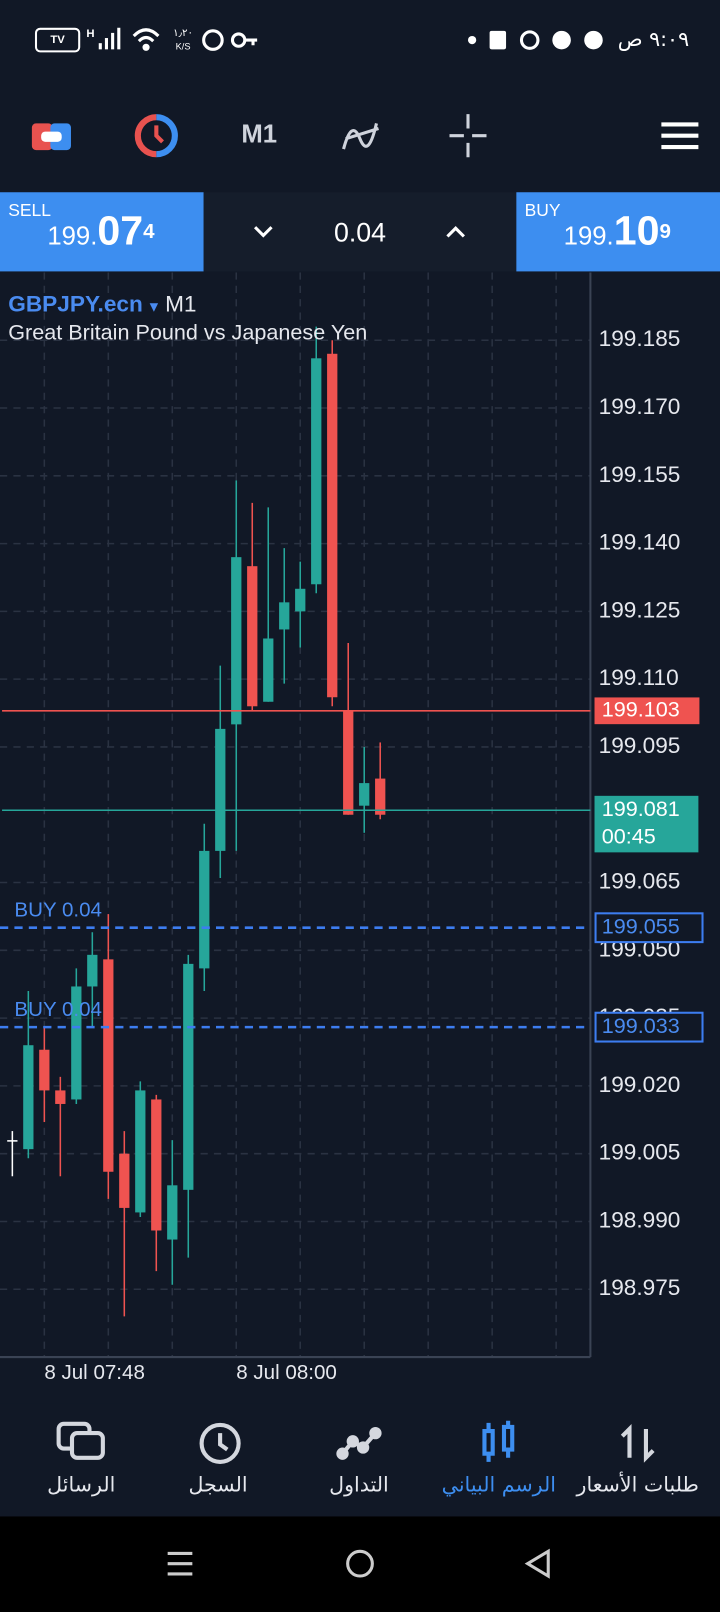  I want to click on sell-button: SELL 199.074, so click(102, 232).